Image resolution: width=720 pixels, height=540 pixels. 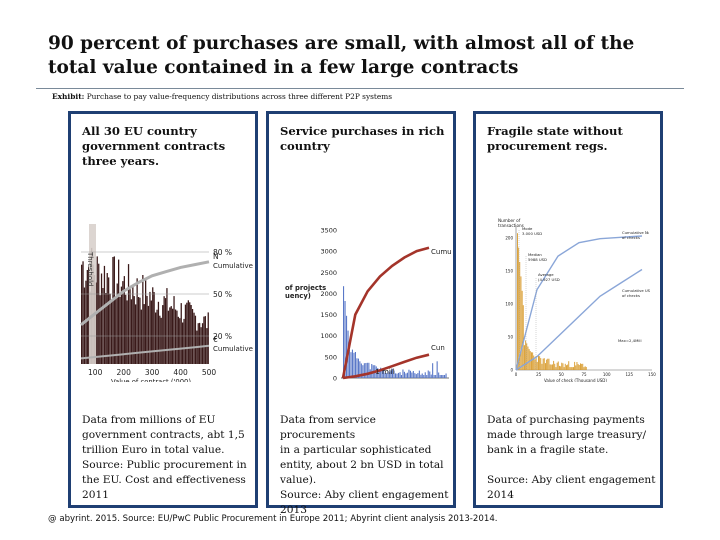 I want to click on x-tick-label: 25, so click(x=539, y=374).